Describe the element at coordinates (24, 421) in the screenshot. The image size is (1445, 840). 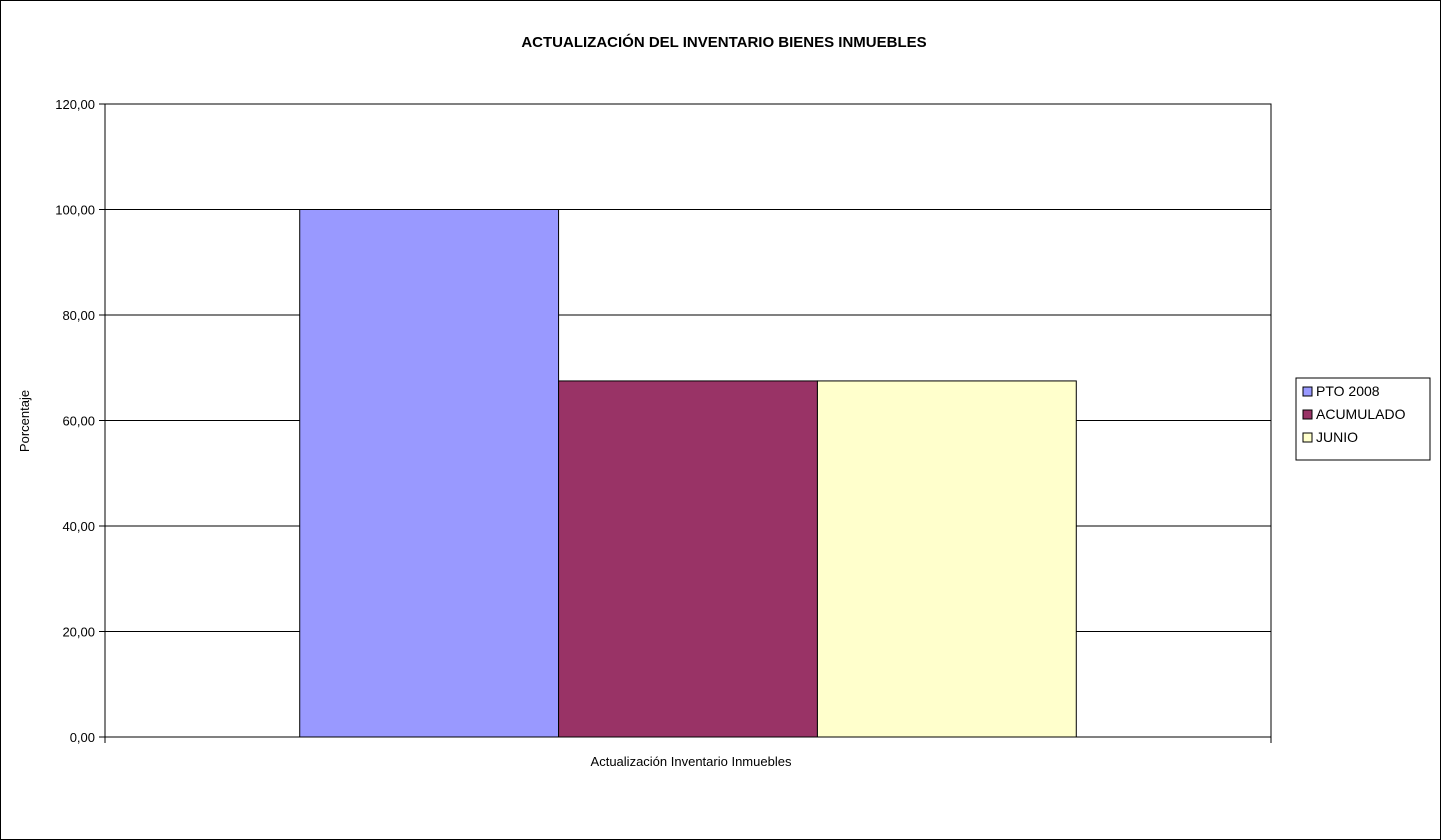
I see `y-axis-label: Porcentaje` at that location.